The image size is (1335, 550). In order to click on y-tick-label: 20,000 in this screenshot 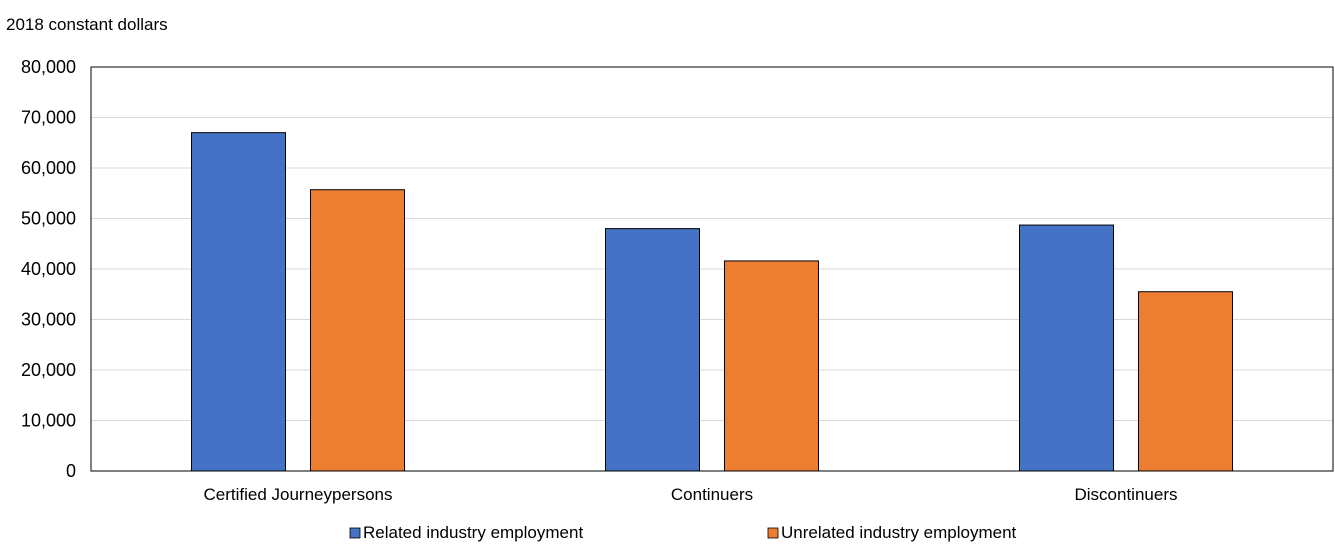, I will do `click(48, 370)`.